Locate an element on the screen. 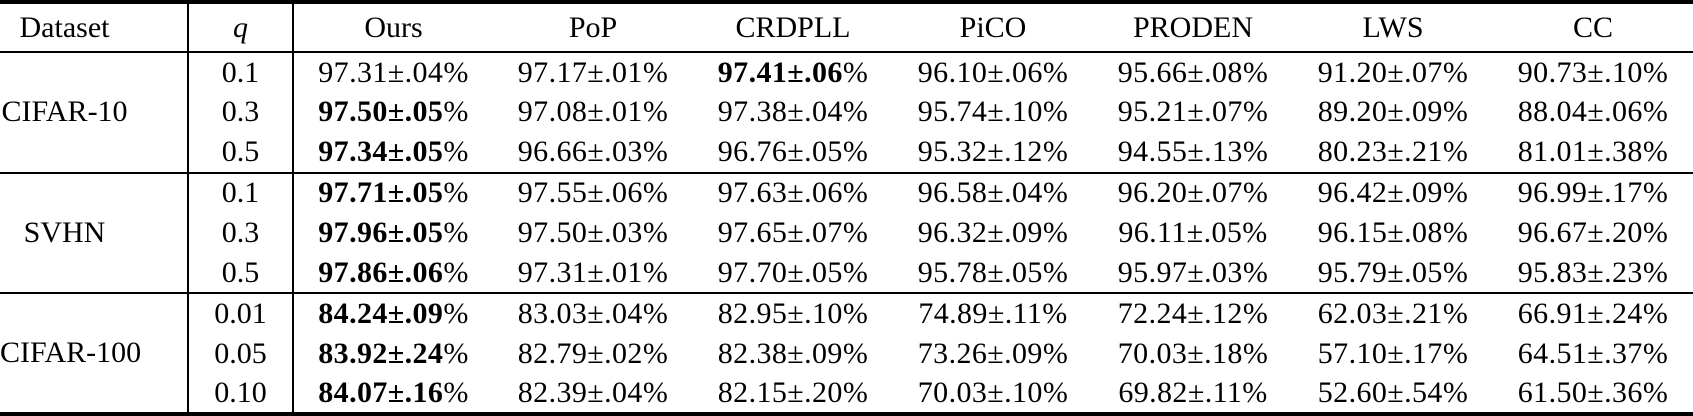  result-cell-cc: 96.99±.17% is located at coordinates (1593, 193).